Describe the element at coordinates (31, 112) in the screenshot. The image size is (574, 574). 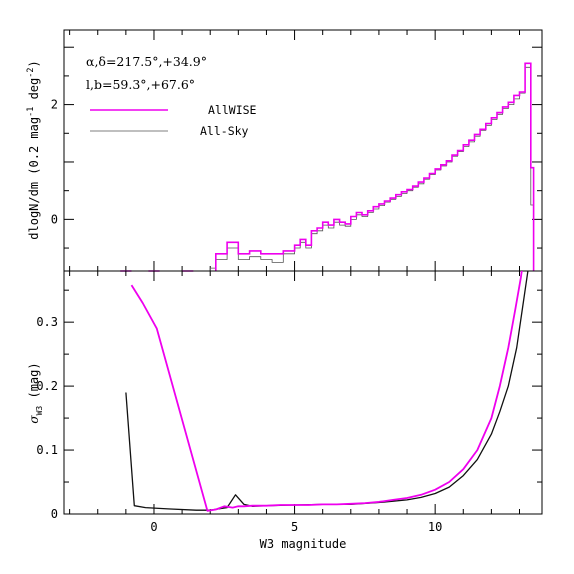
I see `top-ylabel-sup-1: -1` at that location.